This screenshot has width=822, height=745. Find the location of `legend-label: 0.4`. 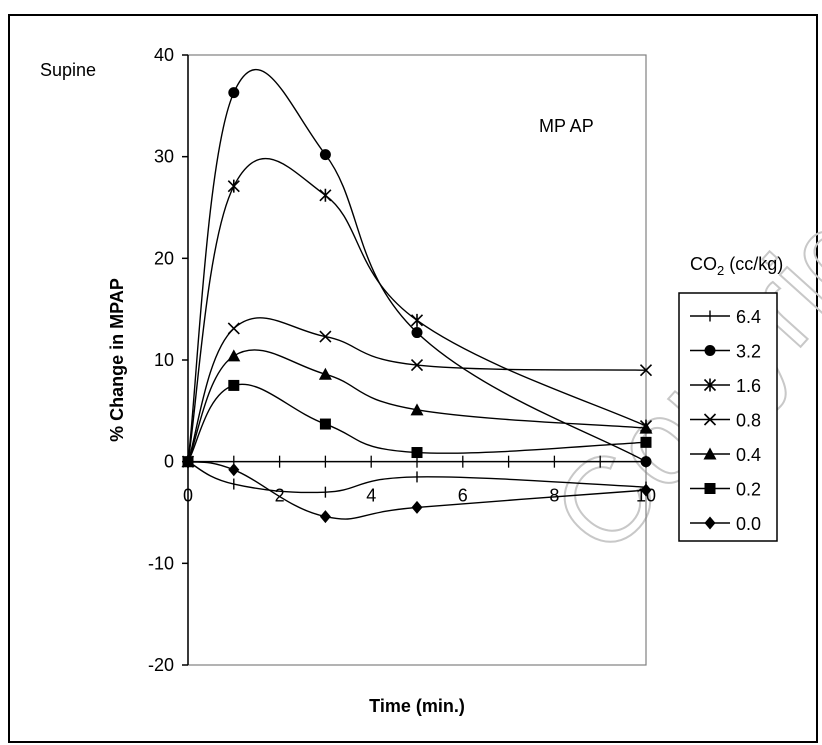

legend-label: 0.4 is located at coordinates (748, 455).